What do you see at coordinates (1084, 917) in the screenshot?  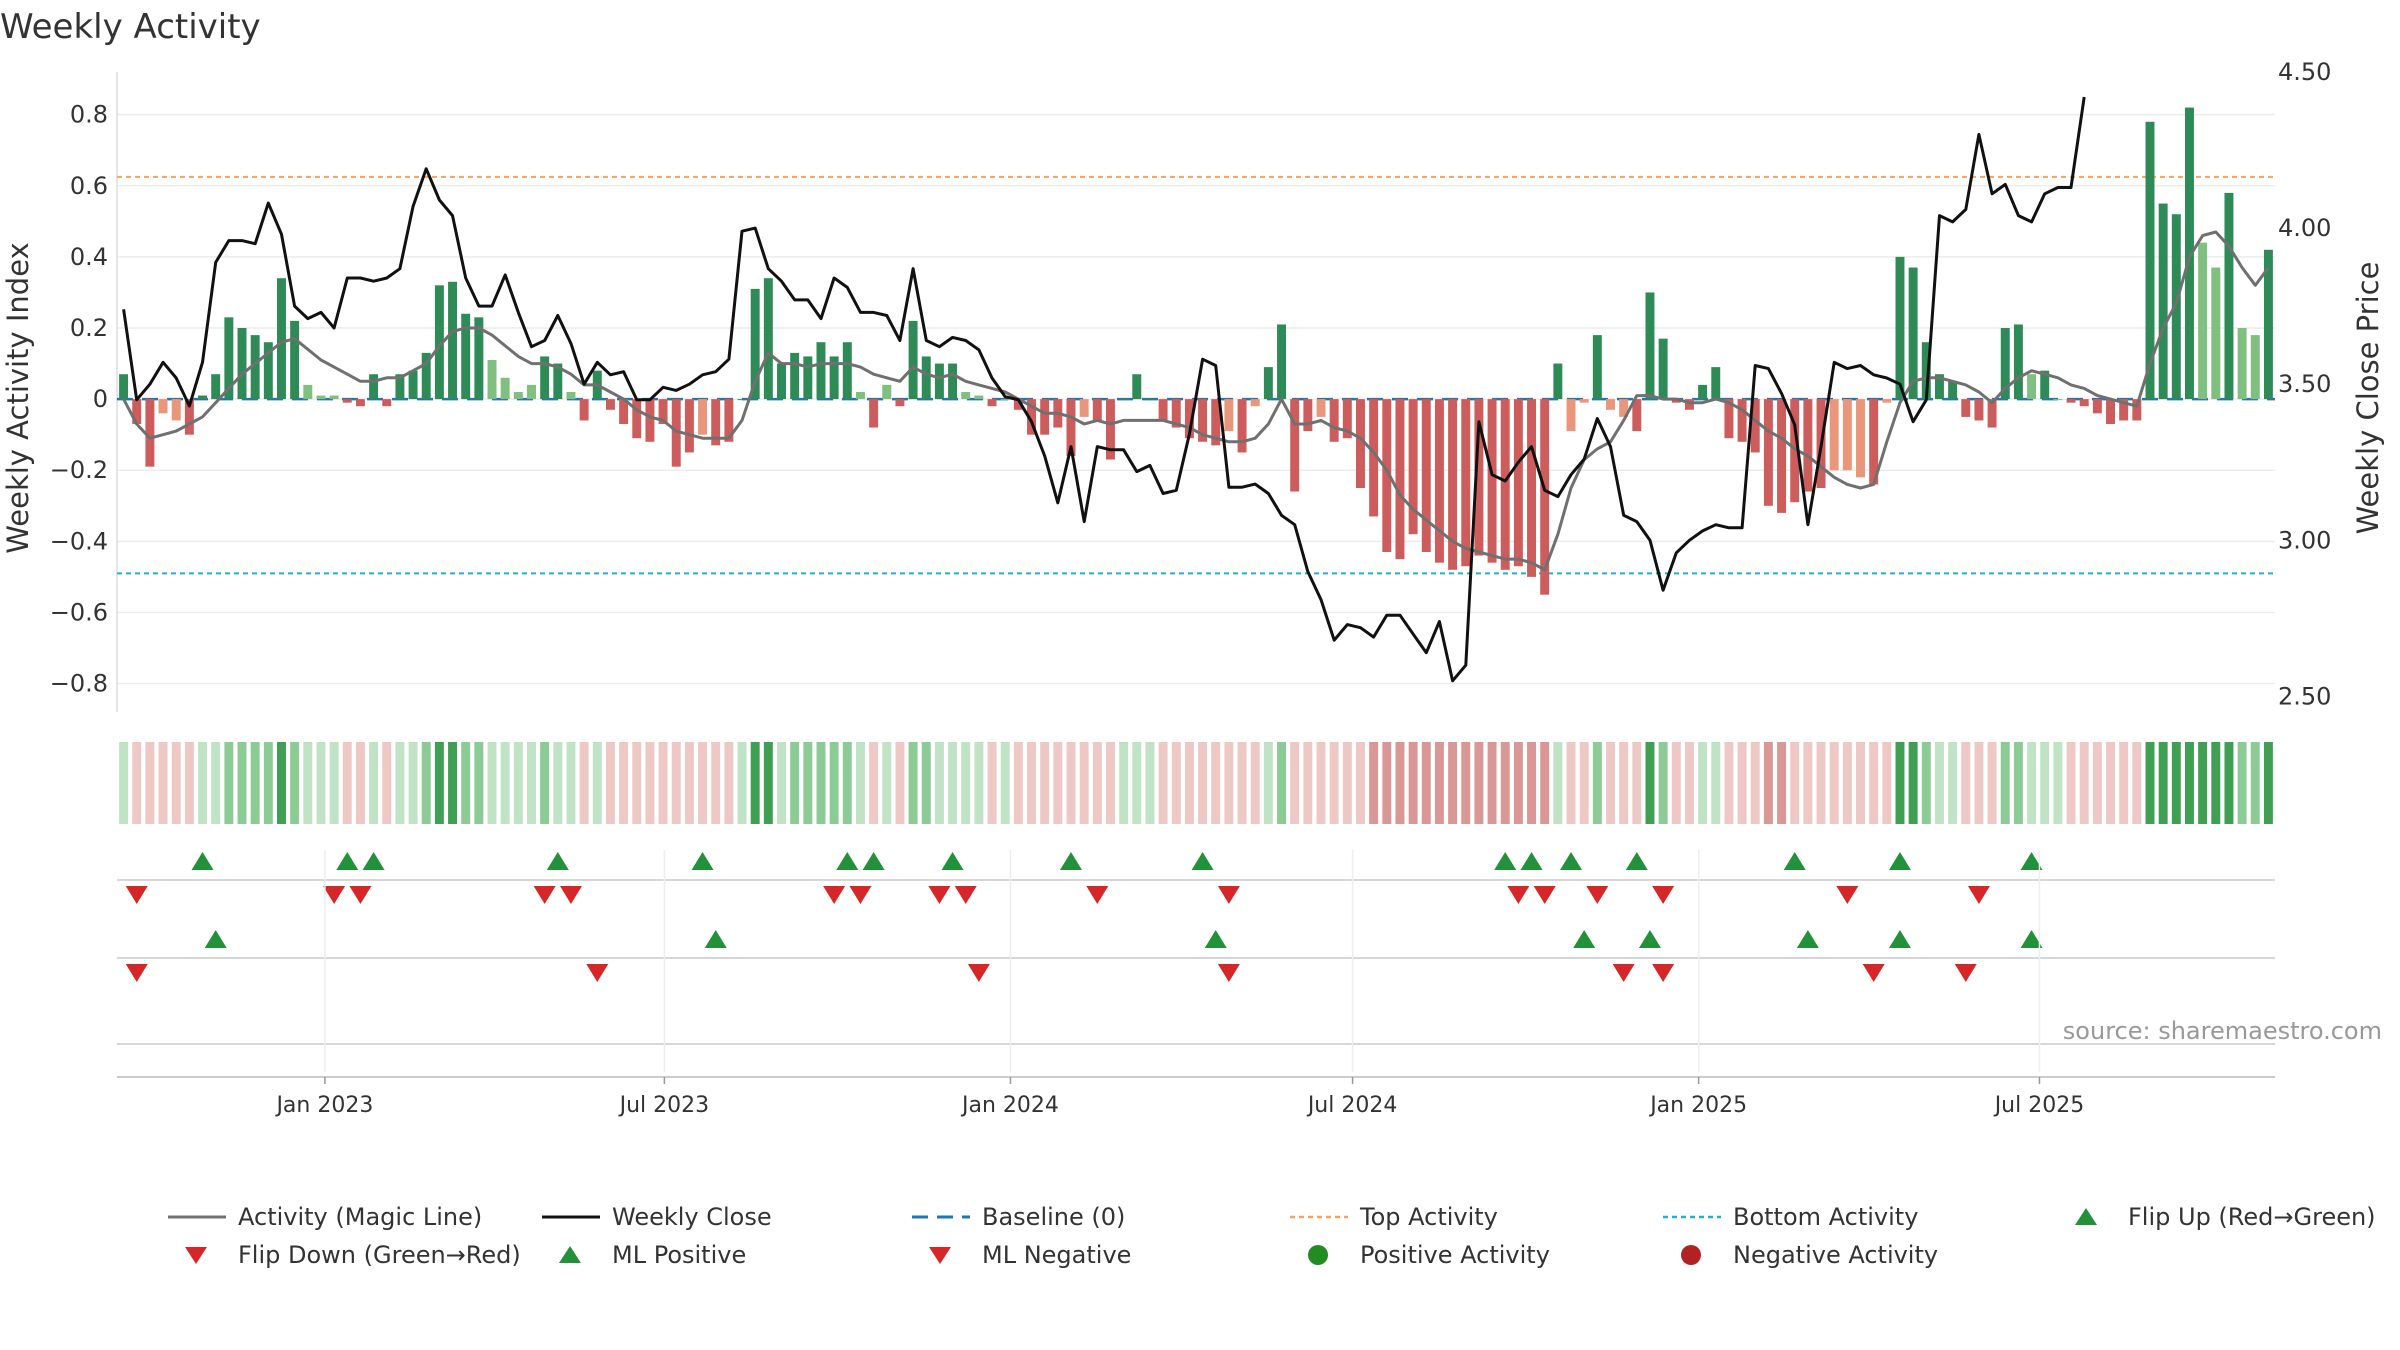 I see `signal-markers` at bounding box center [1084, 917].